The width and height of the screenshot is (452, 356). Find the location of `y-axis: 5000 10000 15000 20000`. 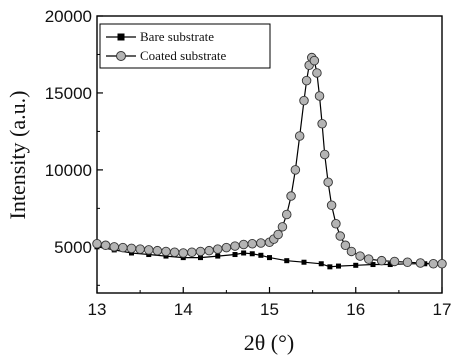

y-axis: 5000 10000 15000 20000 is located at coordinates (74, 146).